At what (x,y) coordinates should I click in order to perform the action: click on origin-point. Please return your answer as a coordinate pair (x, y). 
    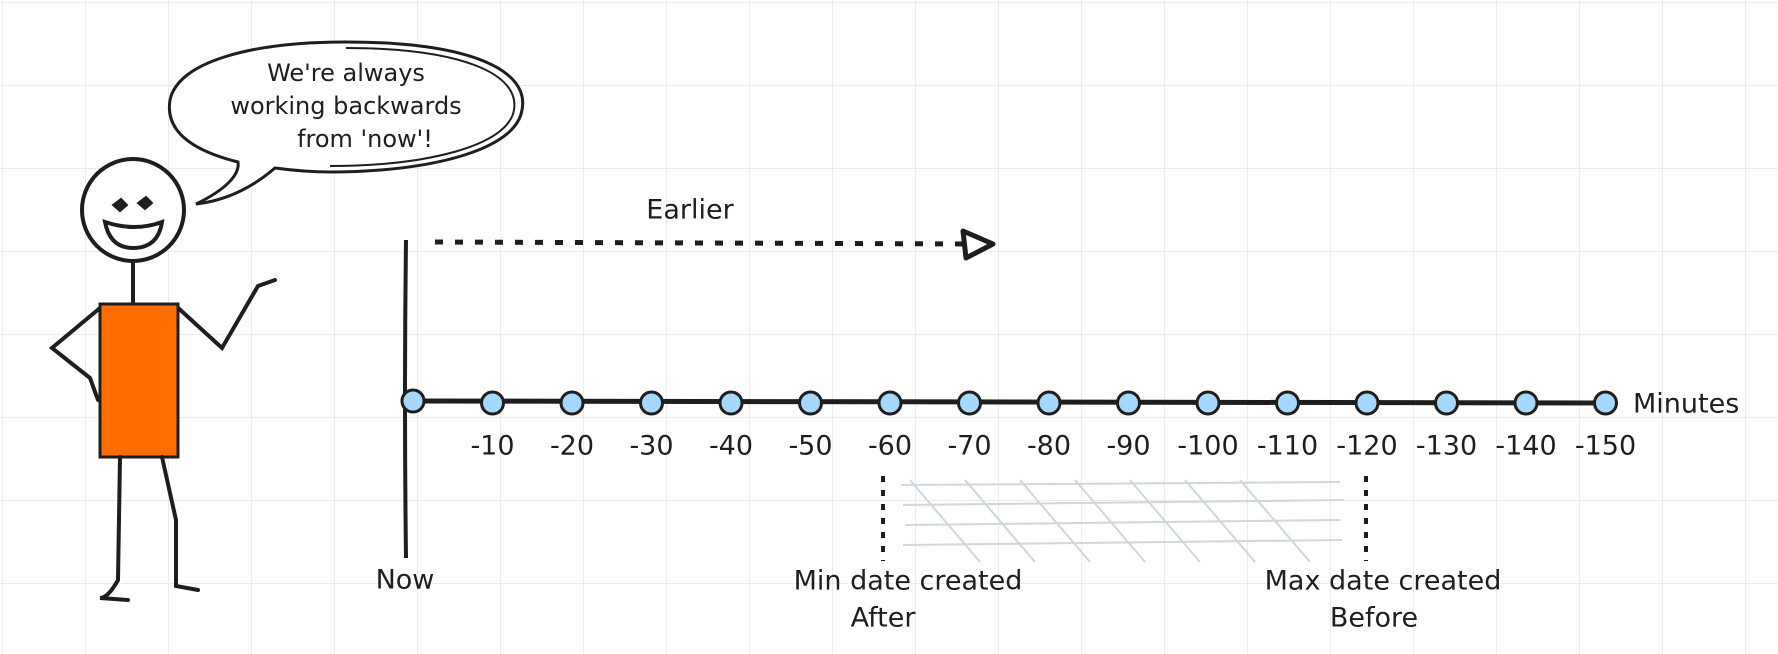
    Looking at the image, I should click on (413, 401).